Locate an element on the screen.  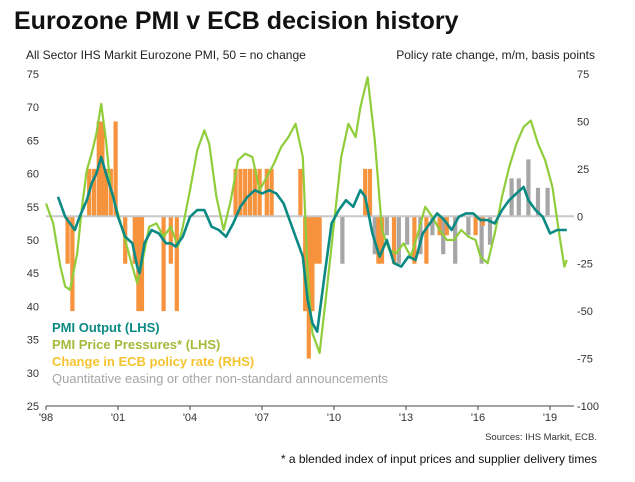
legend-item-1: PMI Price Pressures* (LHS) is located at coordinates (136, 344).